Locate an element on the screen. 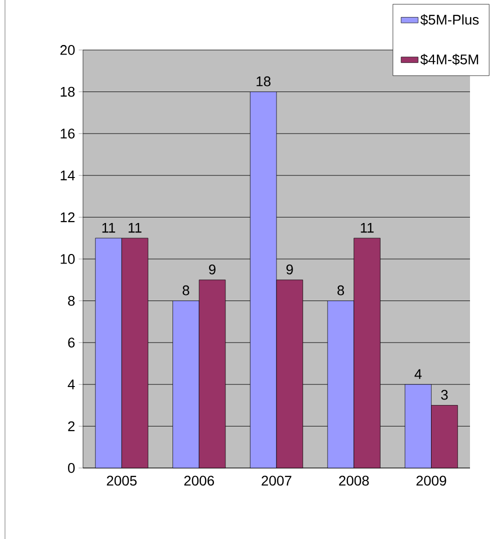  y-tick-label: 16 is located at coordinates (67, 133).